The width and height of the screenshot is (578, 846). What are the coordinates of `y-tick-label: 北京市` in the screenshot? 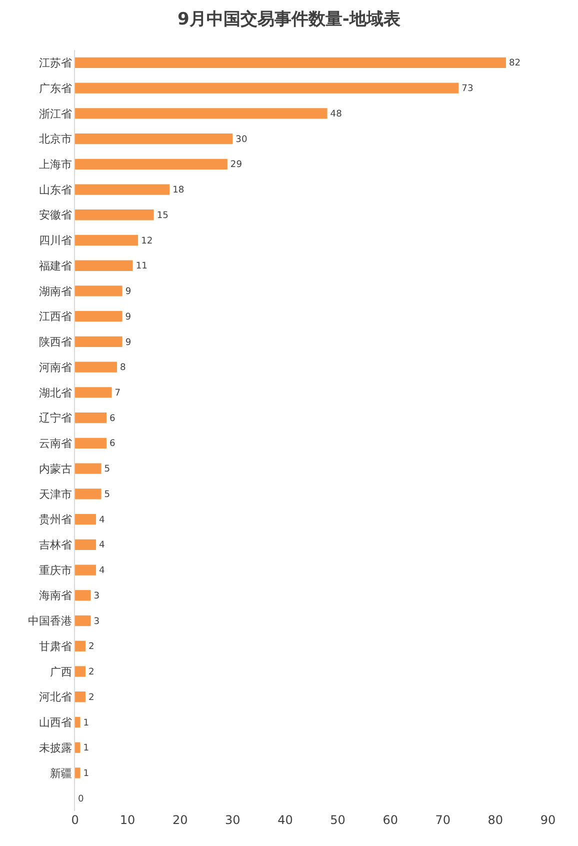 It's located at (55, 139).